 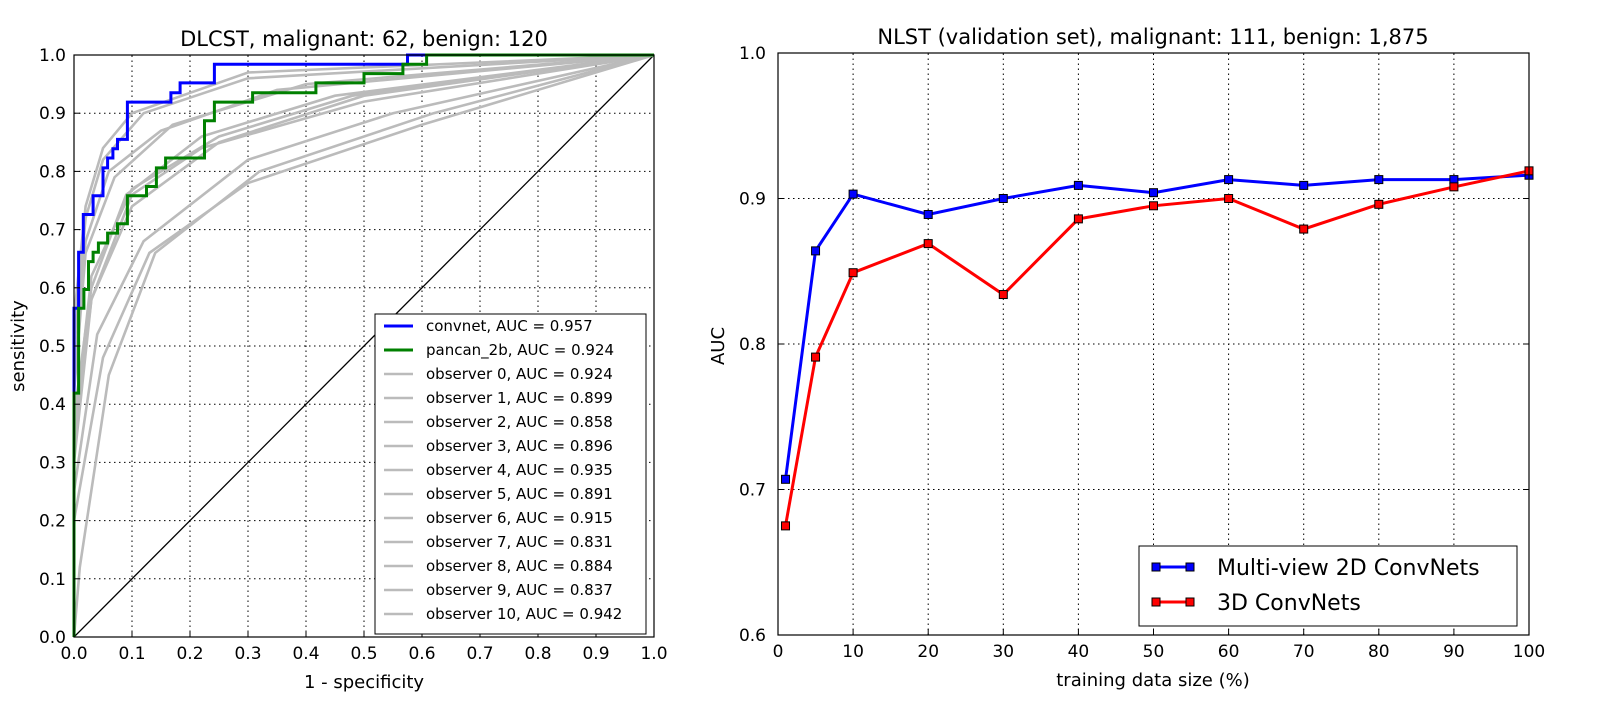 What do you see at coordinates (778, 652) in the screenshot?
I see `auc-x-tick-label: 0` at bounding box center [778, 652].